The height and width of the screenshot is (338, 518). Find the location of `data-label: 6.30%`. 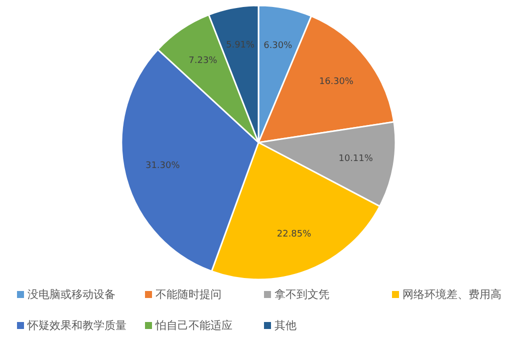

data-label: 6.30% is located at coordinates (278, 45).